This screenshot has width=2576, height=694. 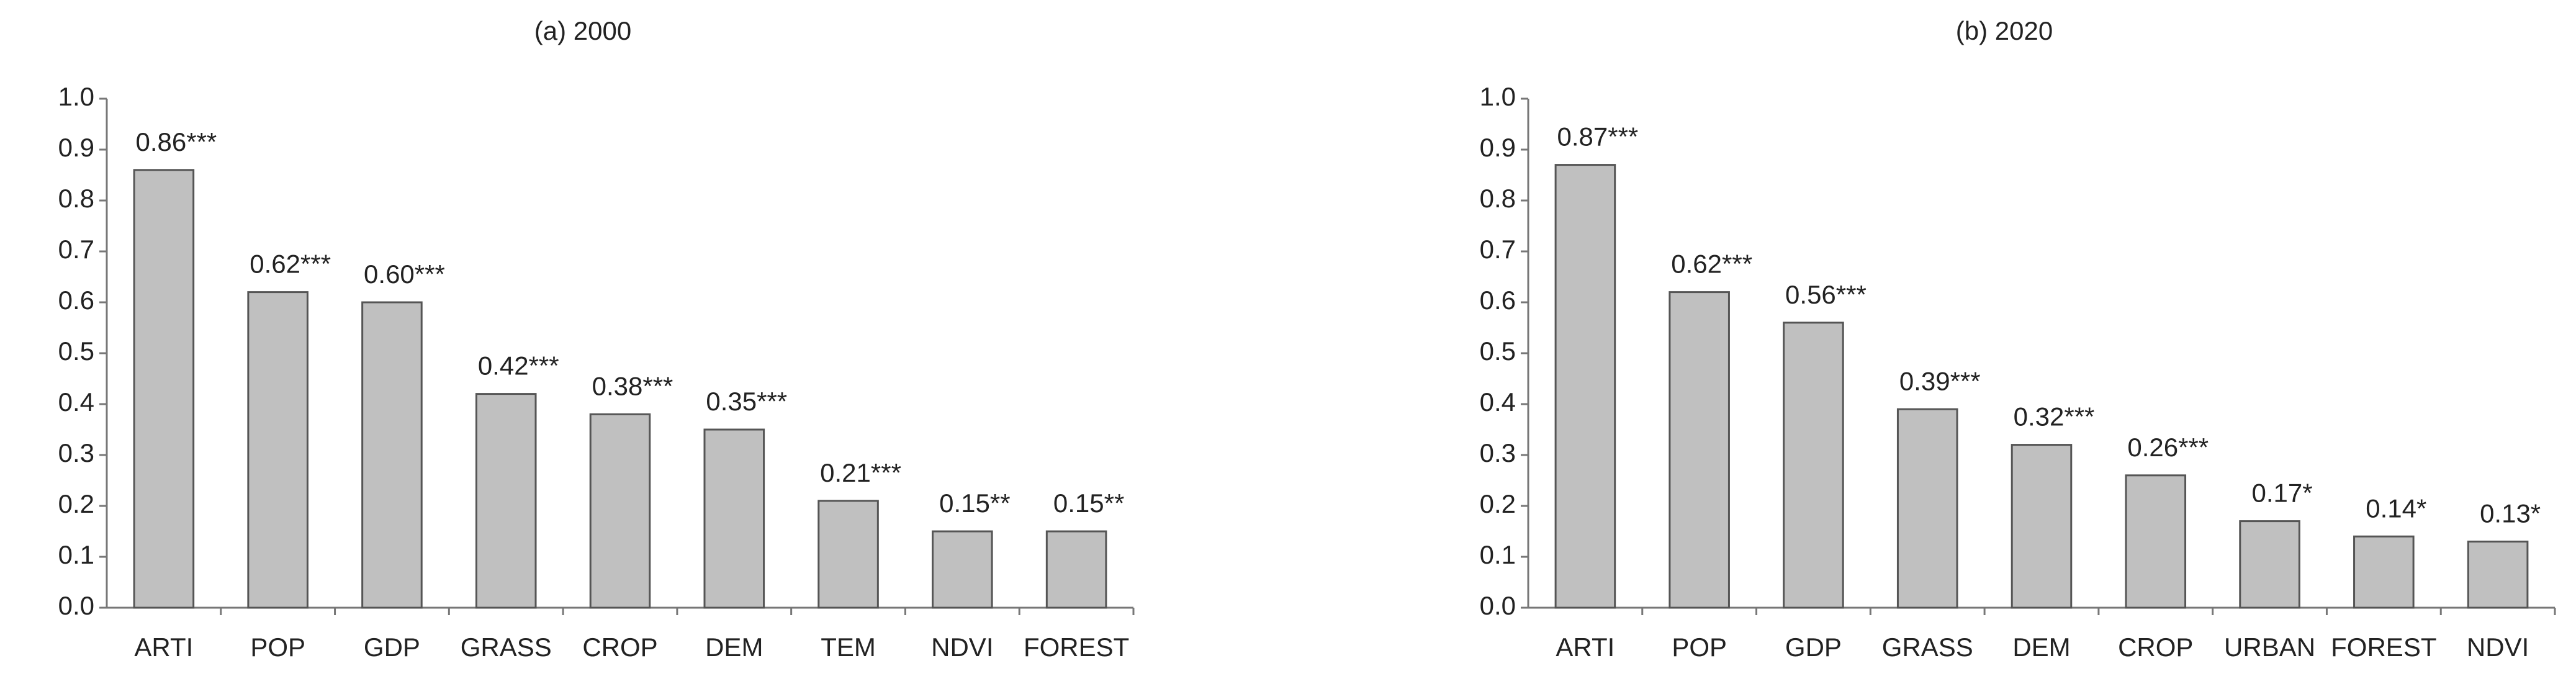 I want to click on data-label: 0.42***, so click(x=518, y=366).